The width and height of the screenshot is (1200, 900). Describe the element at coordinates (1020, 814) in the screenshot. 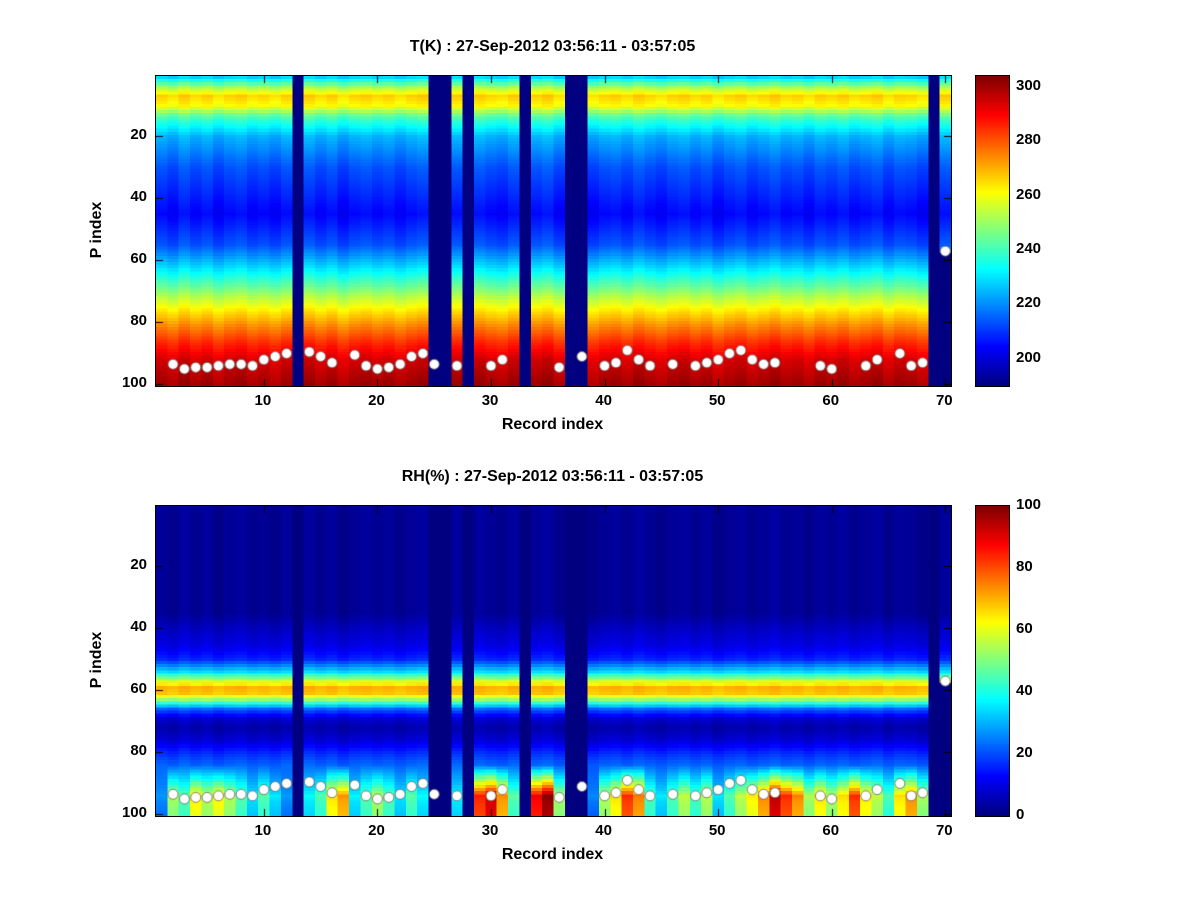

I see `colorbar-tick-label: 0` at that location.